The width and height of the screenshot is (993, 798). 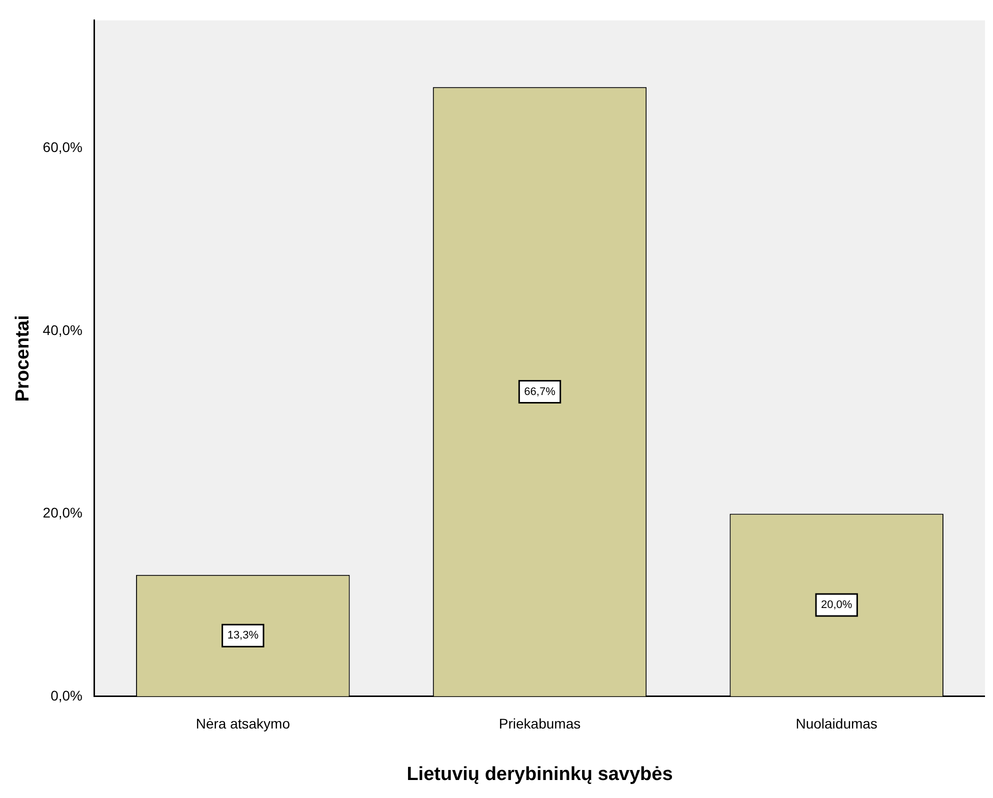 What do you see at coordinates (539, 724) in the screenshot?
I see `x-tick-label: Priekabumas` at bounding box center [539, 724].